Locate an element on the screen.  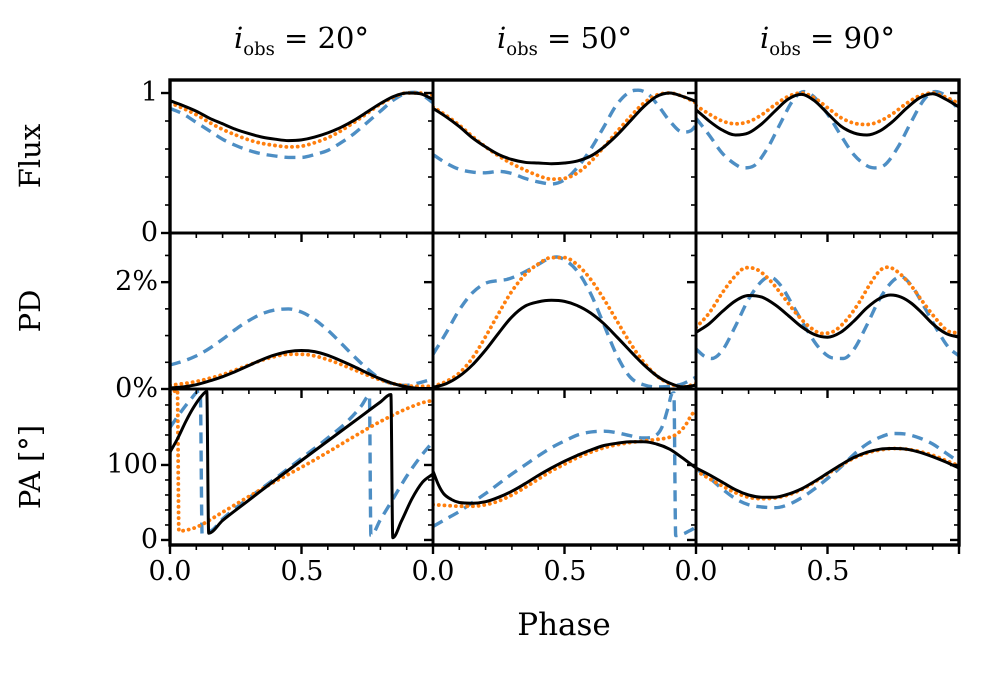
col-title-iobs-20: iobs = 20° is located at coordinates (301, 38).